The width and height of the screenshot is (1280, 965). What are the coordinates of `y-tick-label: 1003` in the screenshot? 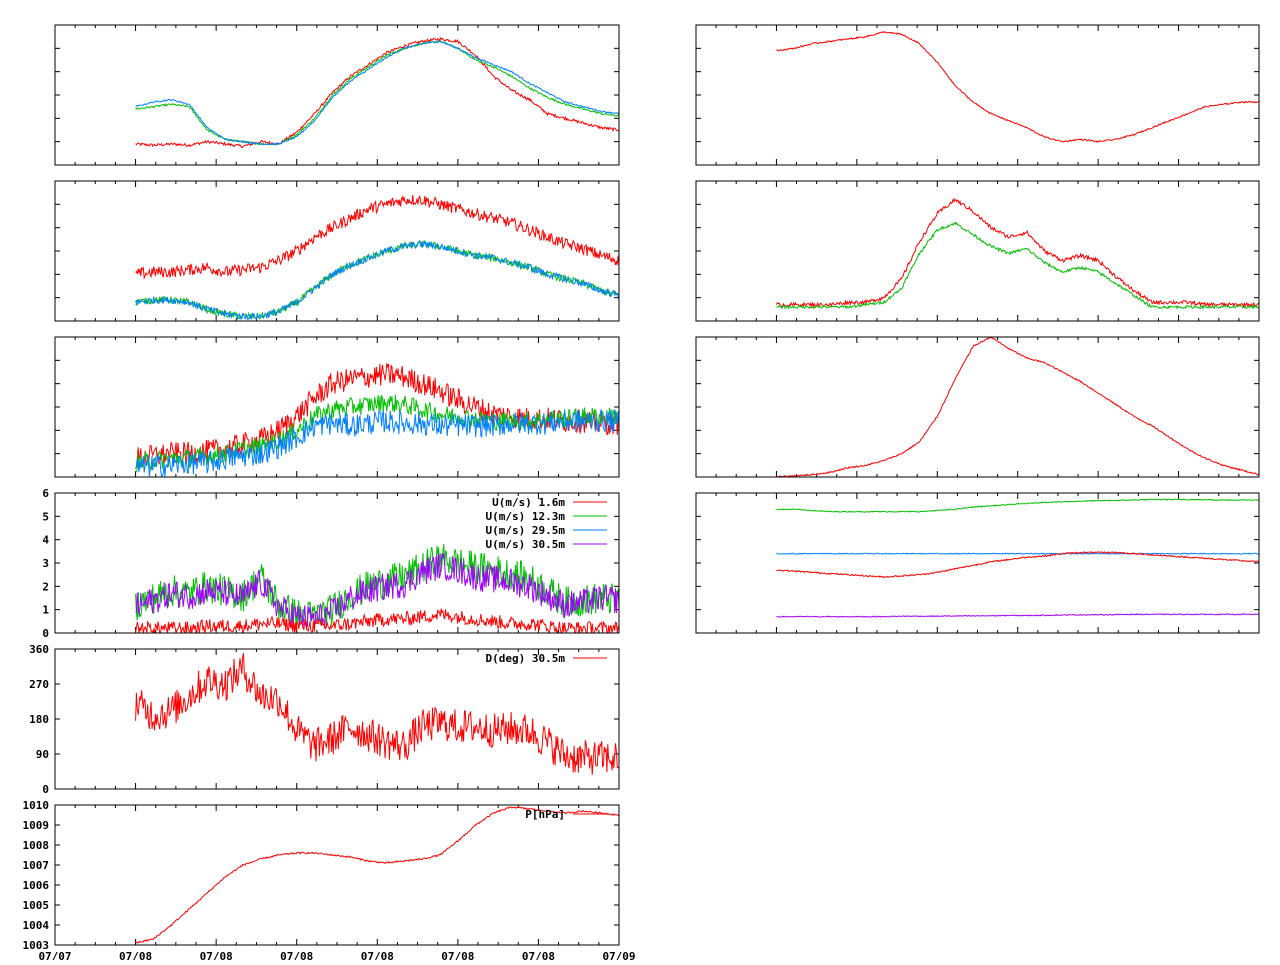 It's located at (36, 945).